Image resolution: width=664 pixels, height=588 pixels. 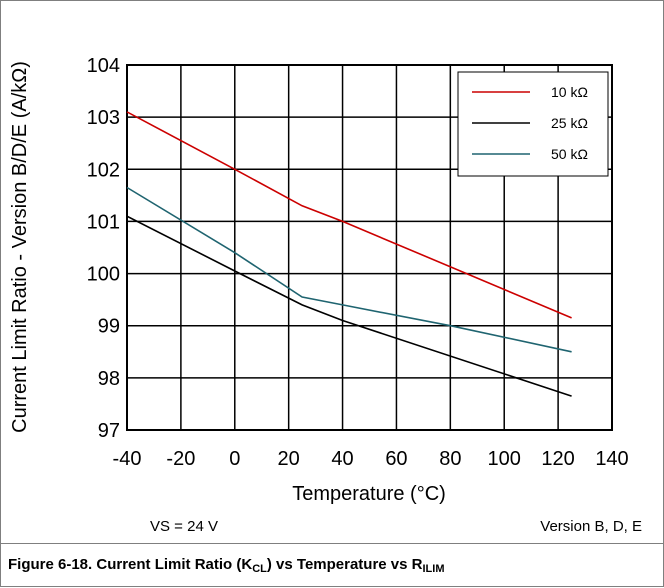 What do you see at coordinates (180, 459) in the screenshot?
I see `x-tick-label: -20` at bounding box center [180, 459].